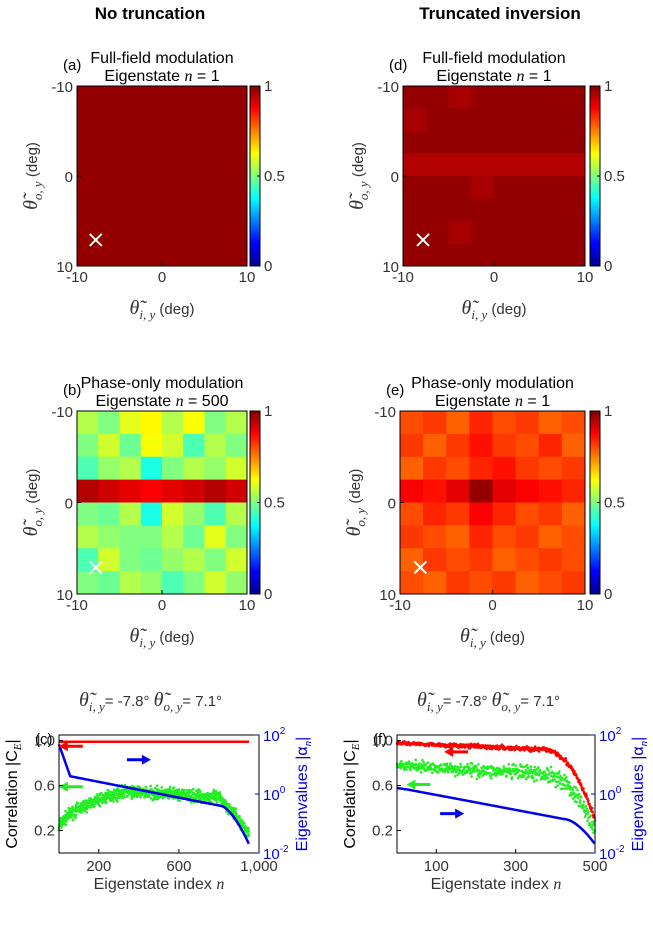 The width and height of the screenshot is (653, 935). I want to click on x-axis-label: θ̃i, y (deg), so click(492, 637).